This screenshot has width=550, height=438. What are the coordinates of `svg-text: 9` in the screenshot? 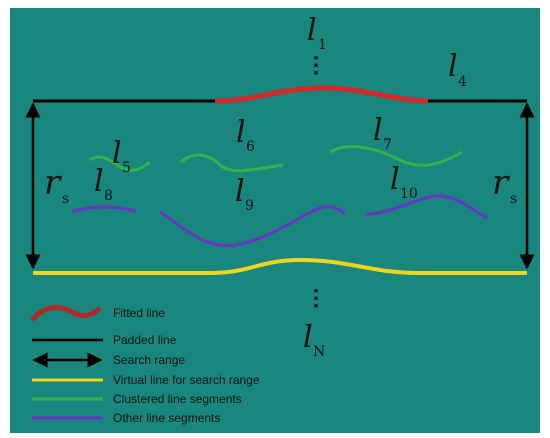 It's located at (249, 206).